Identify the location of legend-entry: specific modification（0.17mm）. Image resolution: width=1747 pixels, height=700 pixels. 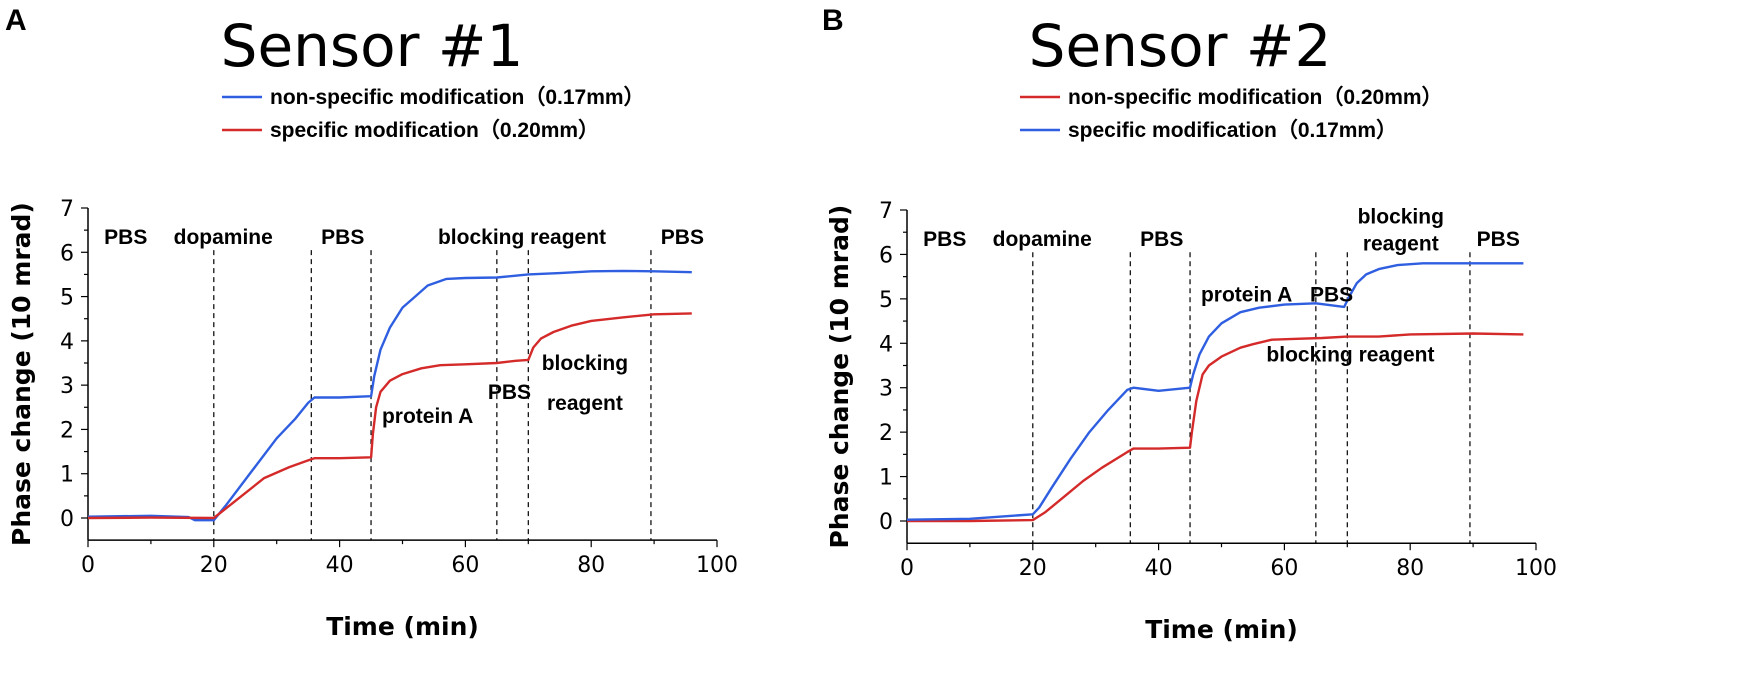
(1232, 130).